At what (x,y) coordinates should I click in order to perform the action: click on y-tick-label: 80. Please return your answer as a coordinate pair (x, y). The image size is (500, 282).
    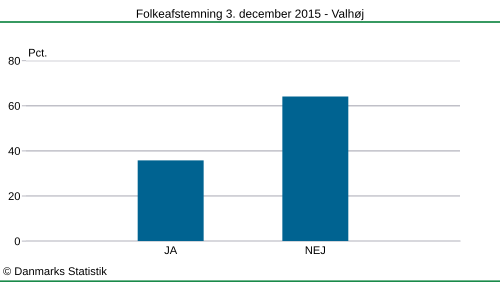
    Looking at the image, I should click on (14, 60).